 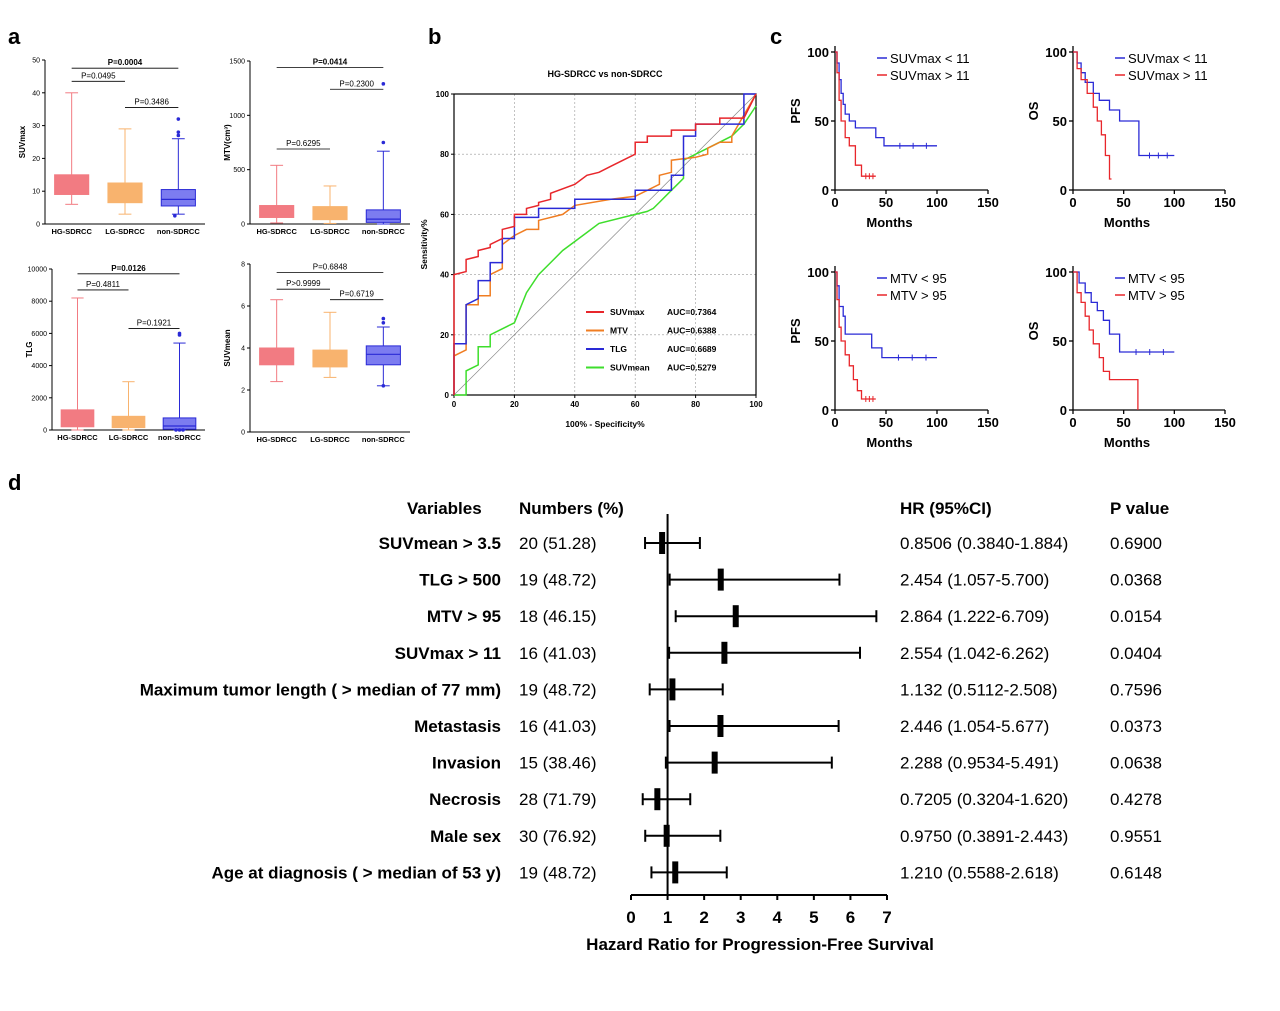 What do you see at coordinates (465, 799) in the screenshot?
I see `row-variable: Necrosis` at bounding box center [465, 799].